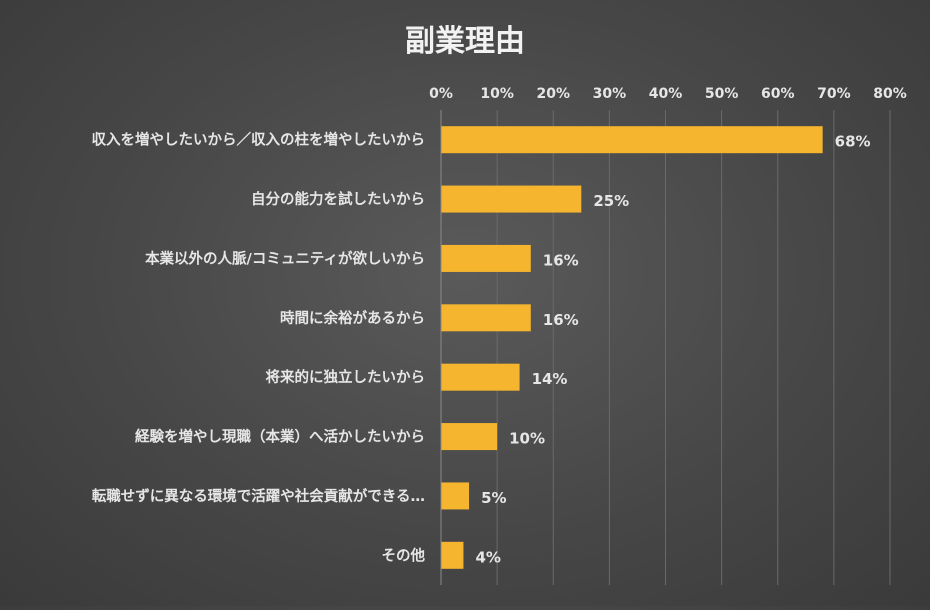  What do you see at coordinates (259, 140) in the screenshot?
I see `category-label: 収入を増やしたいから／収入の柱を増やしたいから` at bounding box center [259, 140].